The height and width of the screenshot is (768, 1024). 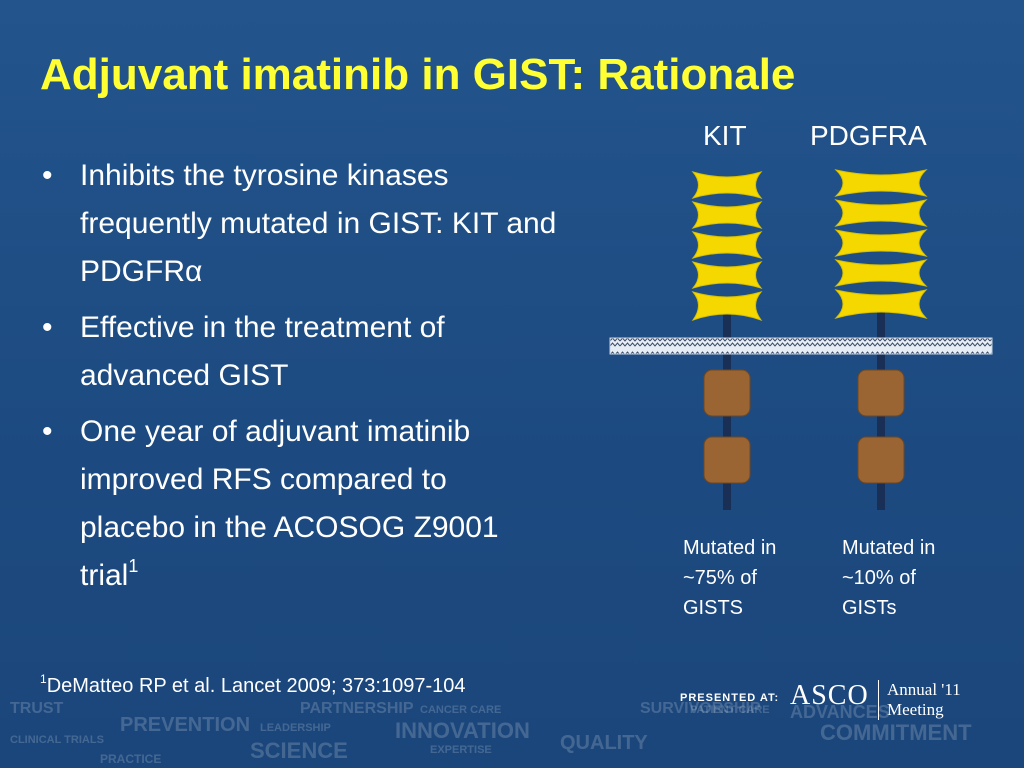 I want to click on band-word: SCIENCE, so click(x=299, y=750).